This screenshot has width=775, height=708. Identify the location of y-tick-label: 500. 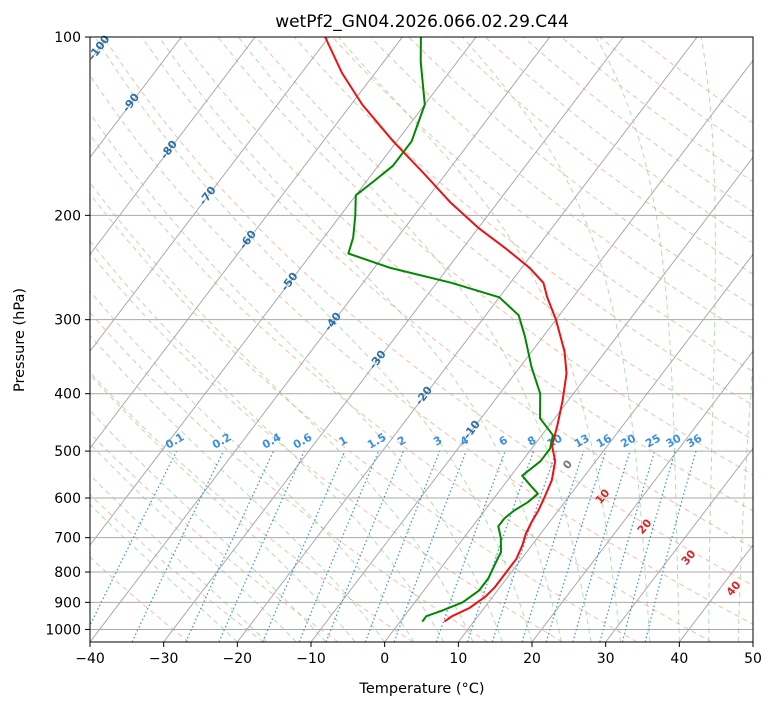
(67, 452).